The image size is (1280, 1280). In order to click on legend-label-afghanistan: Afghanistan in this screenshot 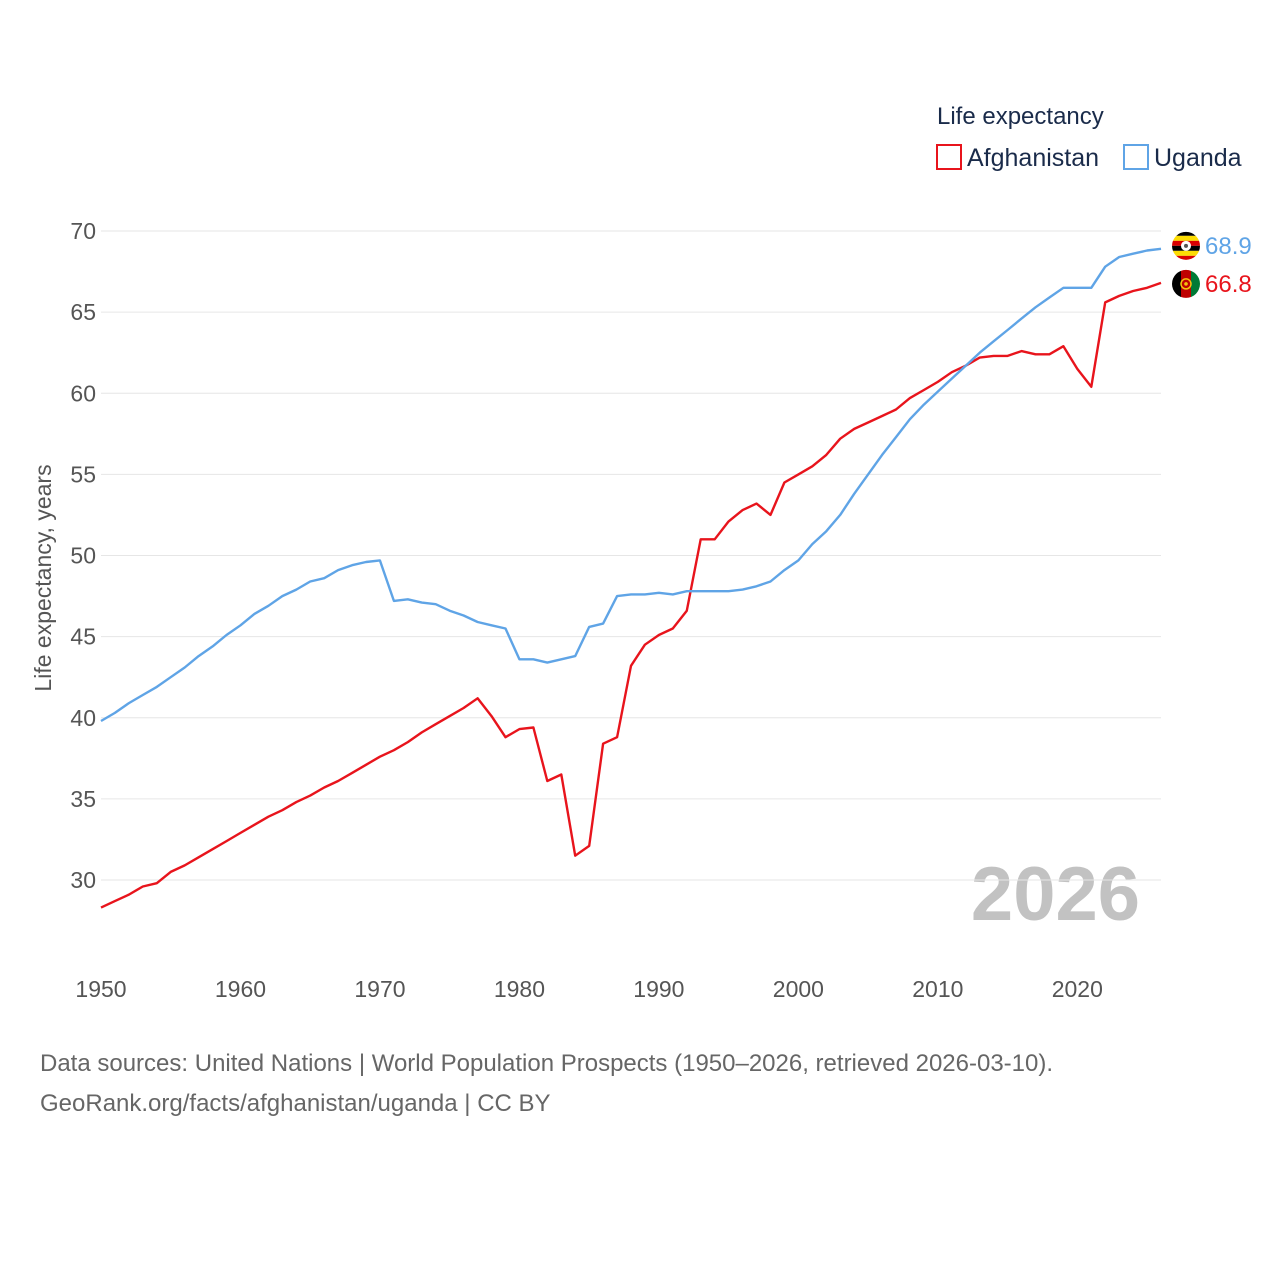, I will do `click(1033, 158)`.